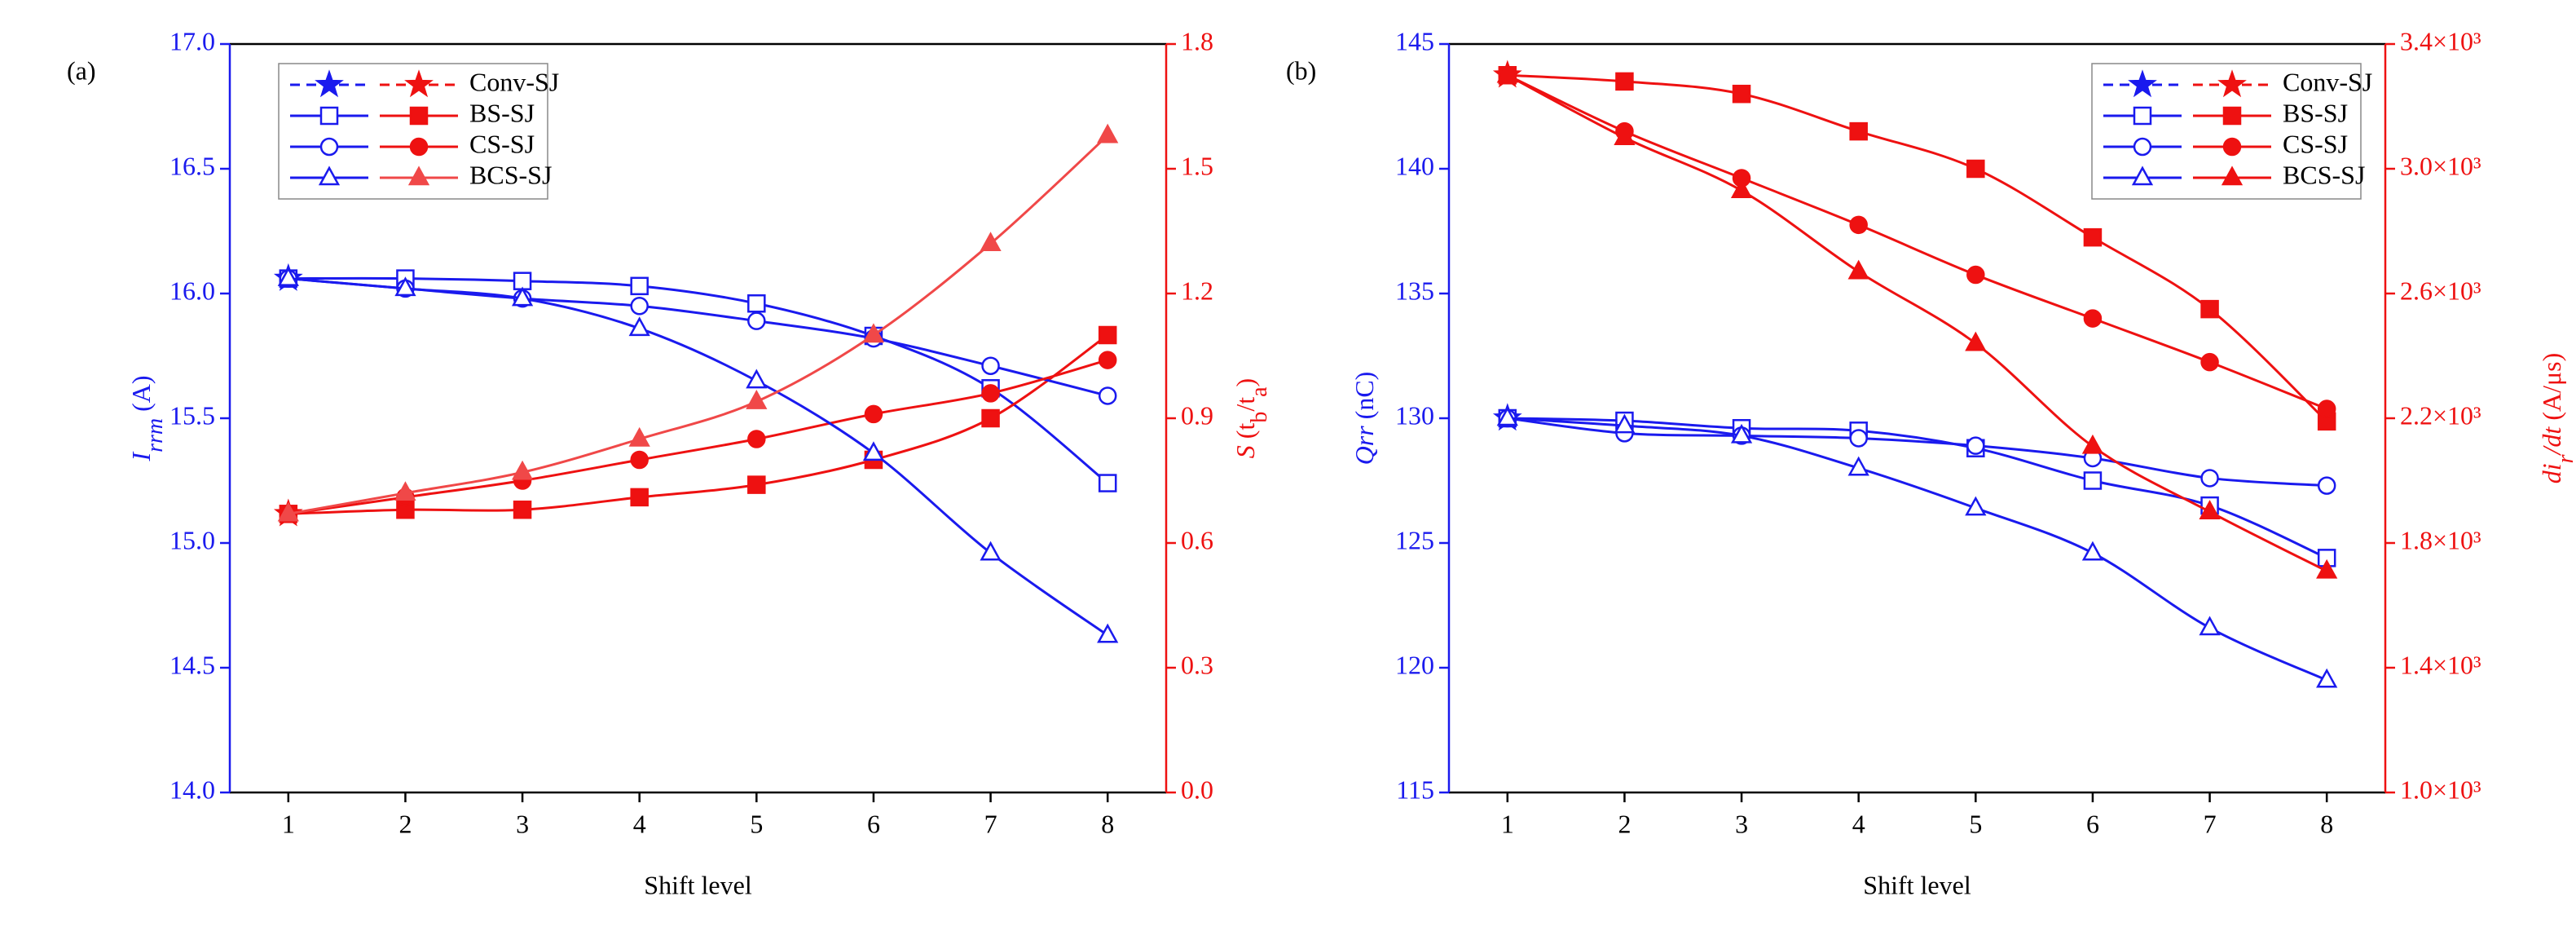  Describe the element at coordinates (2210, 823) in the screenshot. I see `x-tick-label: 7` at that location.